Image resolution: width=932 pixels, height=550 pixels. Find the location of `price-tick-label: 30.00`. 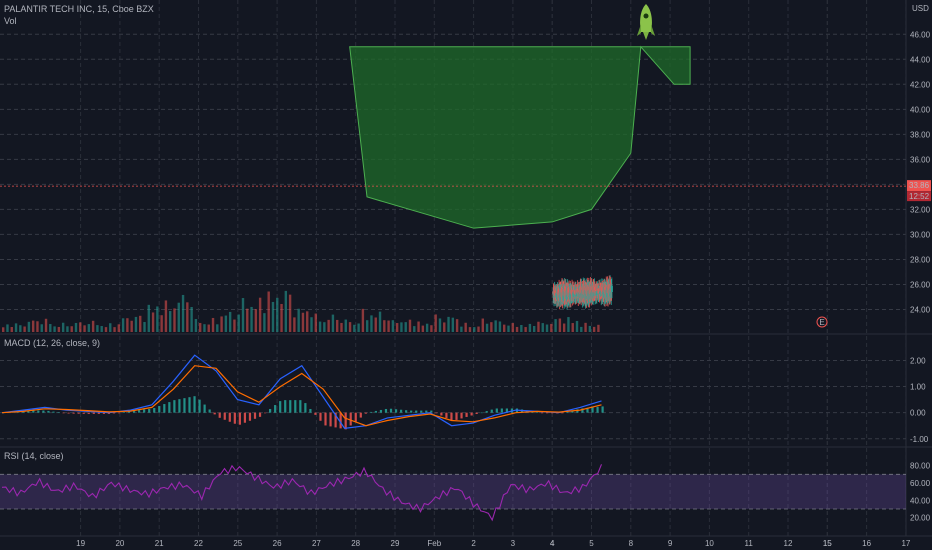

price-tick-label: 30.00 is located at coordinates (920, 234).